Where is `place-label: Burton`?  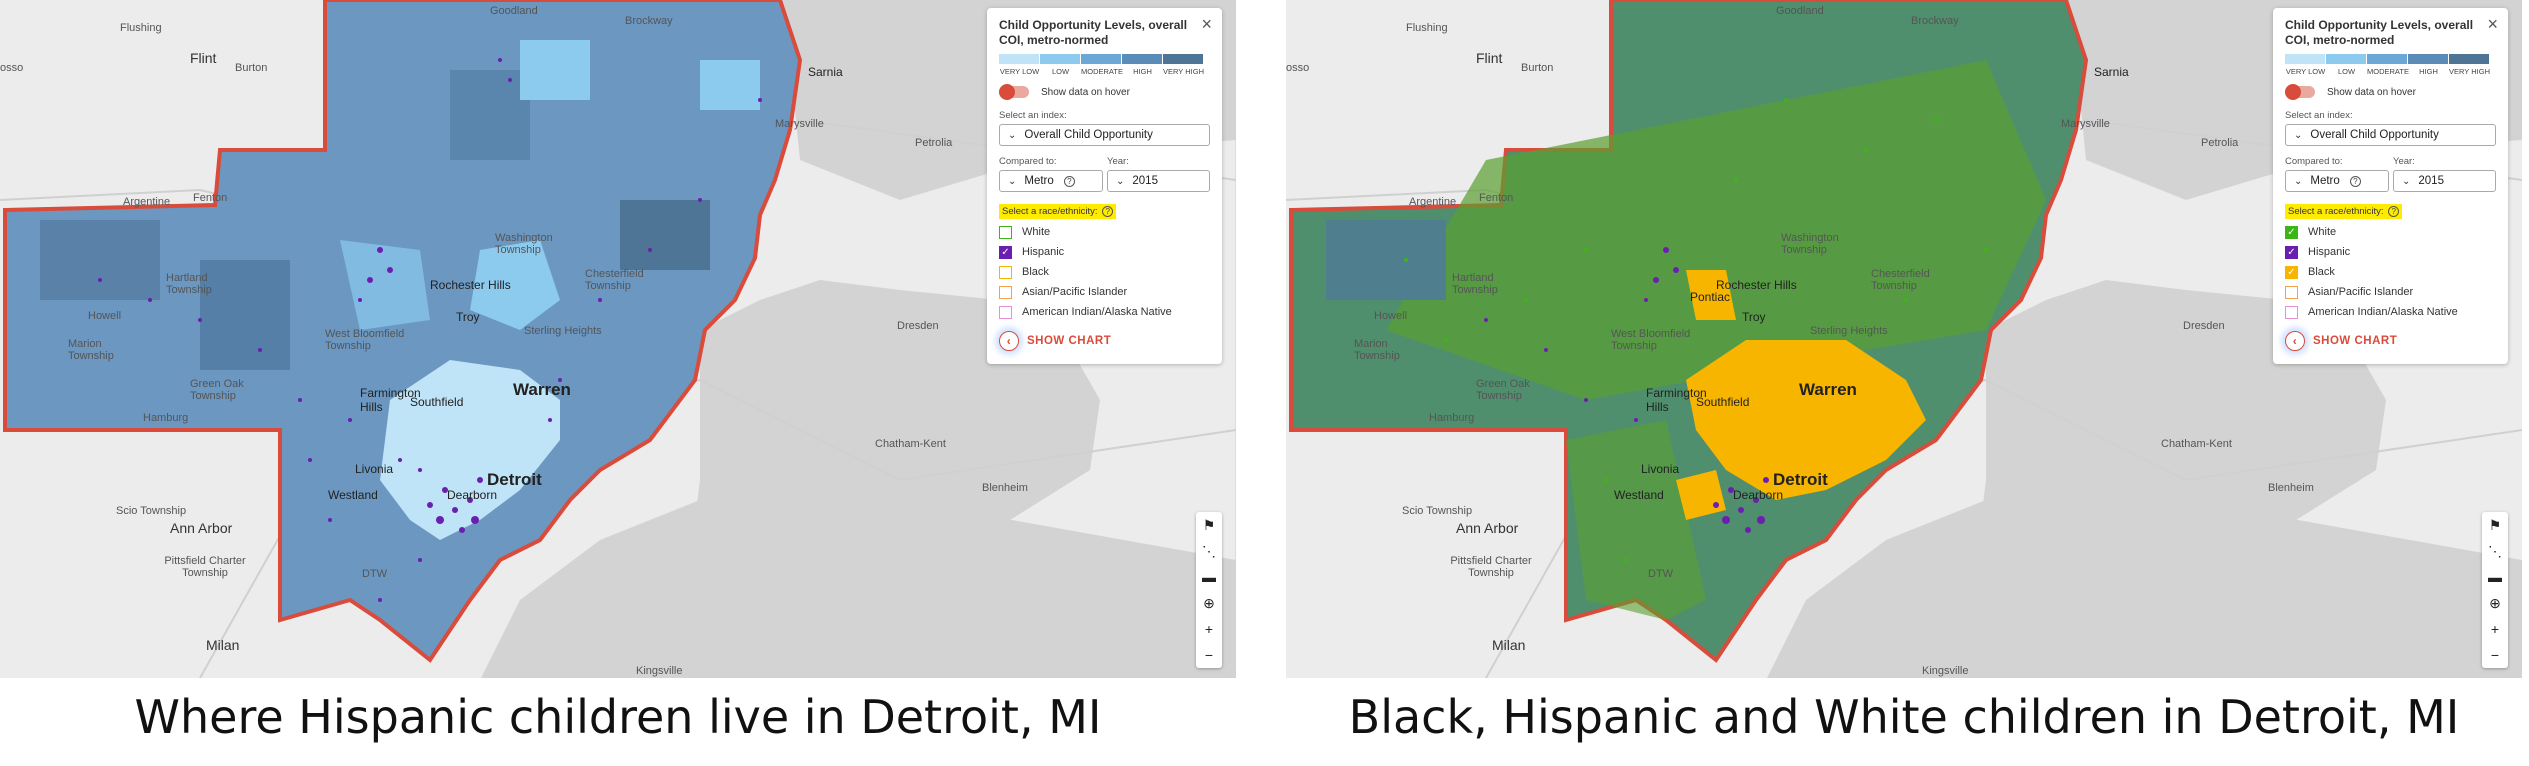 place-label: Burton is located at coordinates (251, 68).